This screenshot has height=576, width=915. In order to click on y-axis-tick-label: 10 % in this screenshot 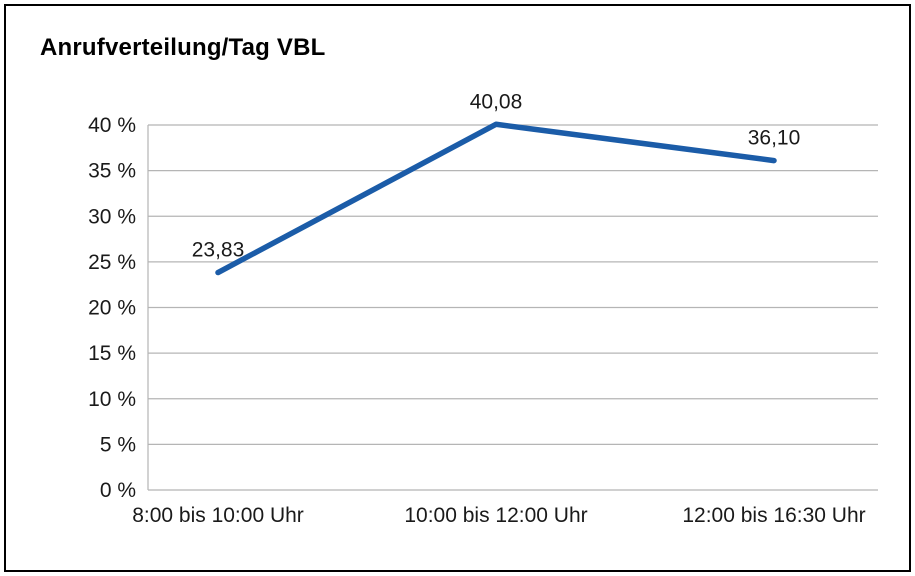, I will do `click(112, 399)`.